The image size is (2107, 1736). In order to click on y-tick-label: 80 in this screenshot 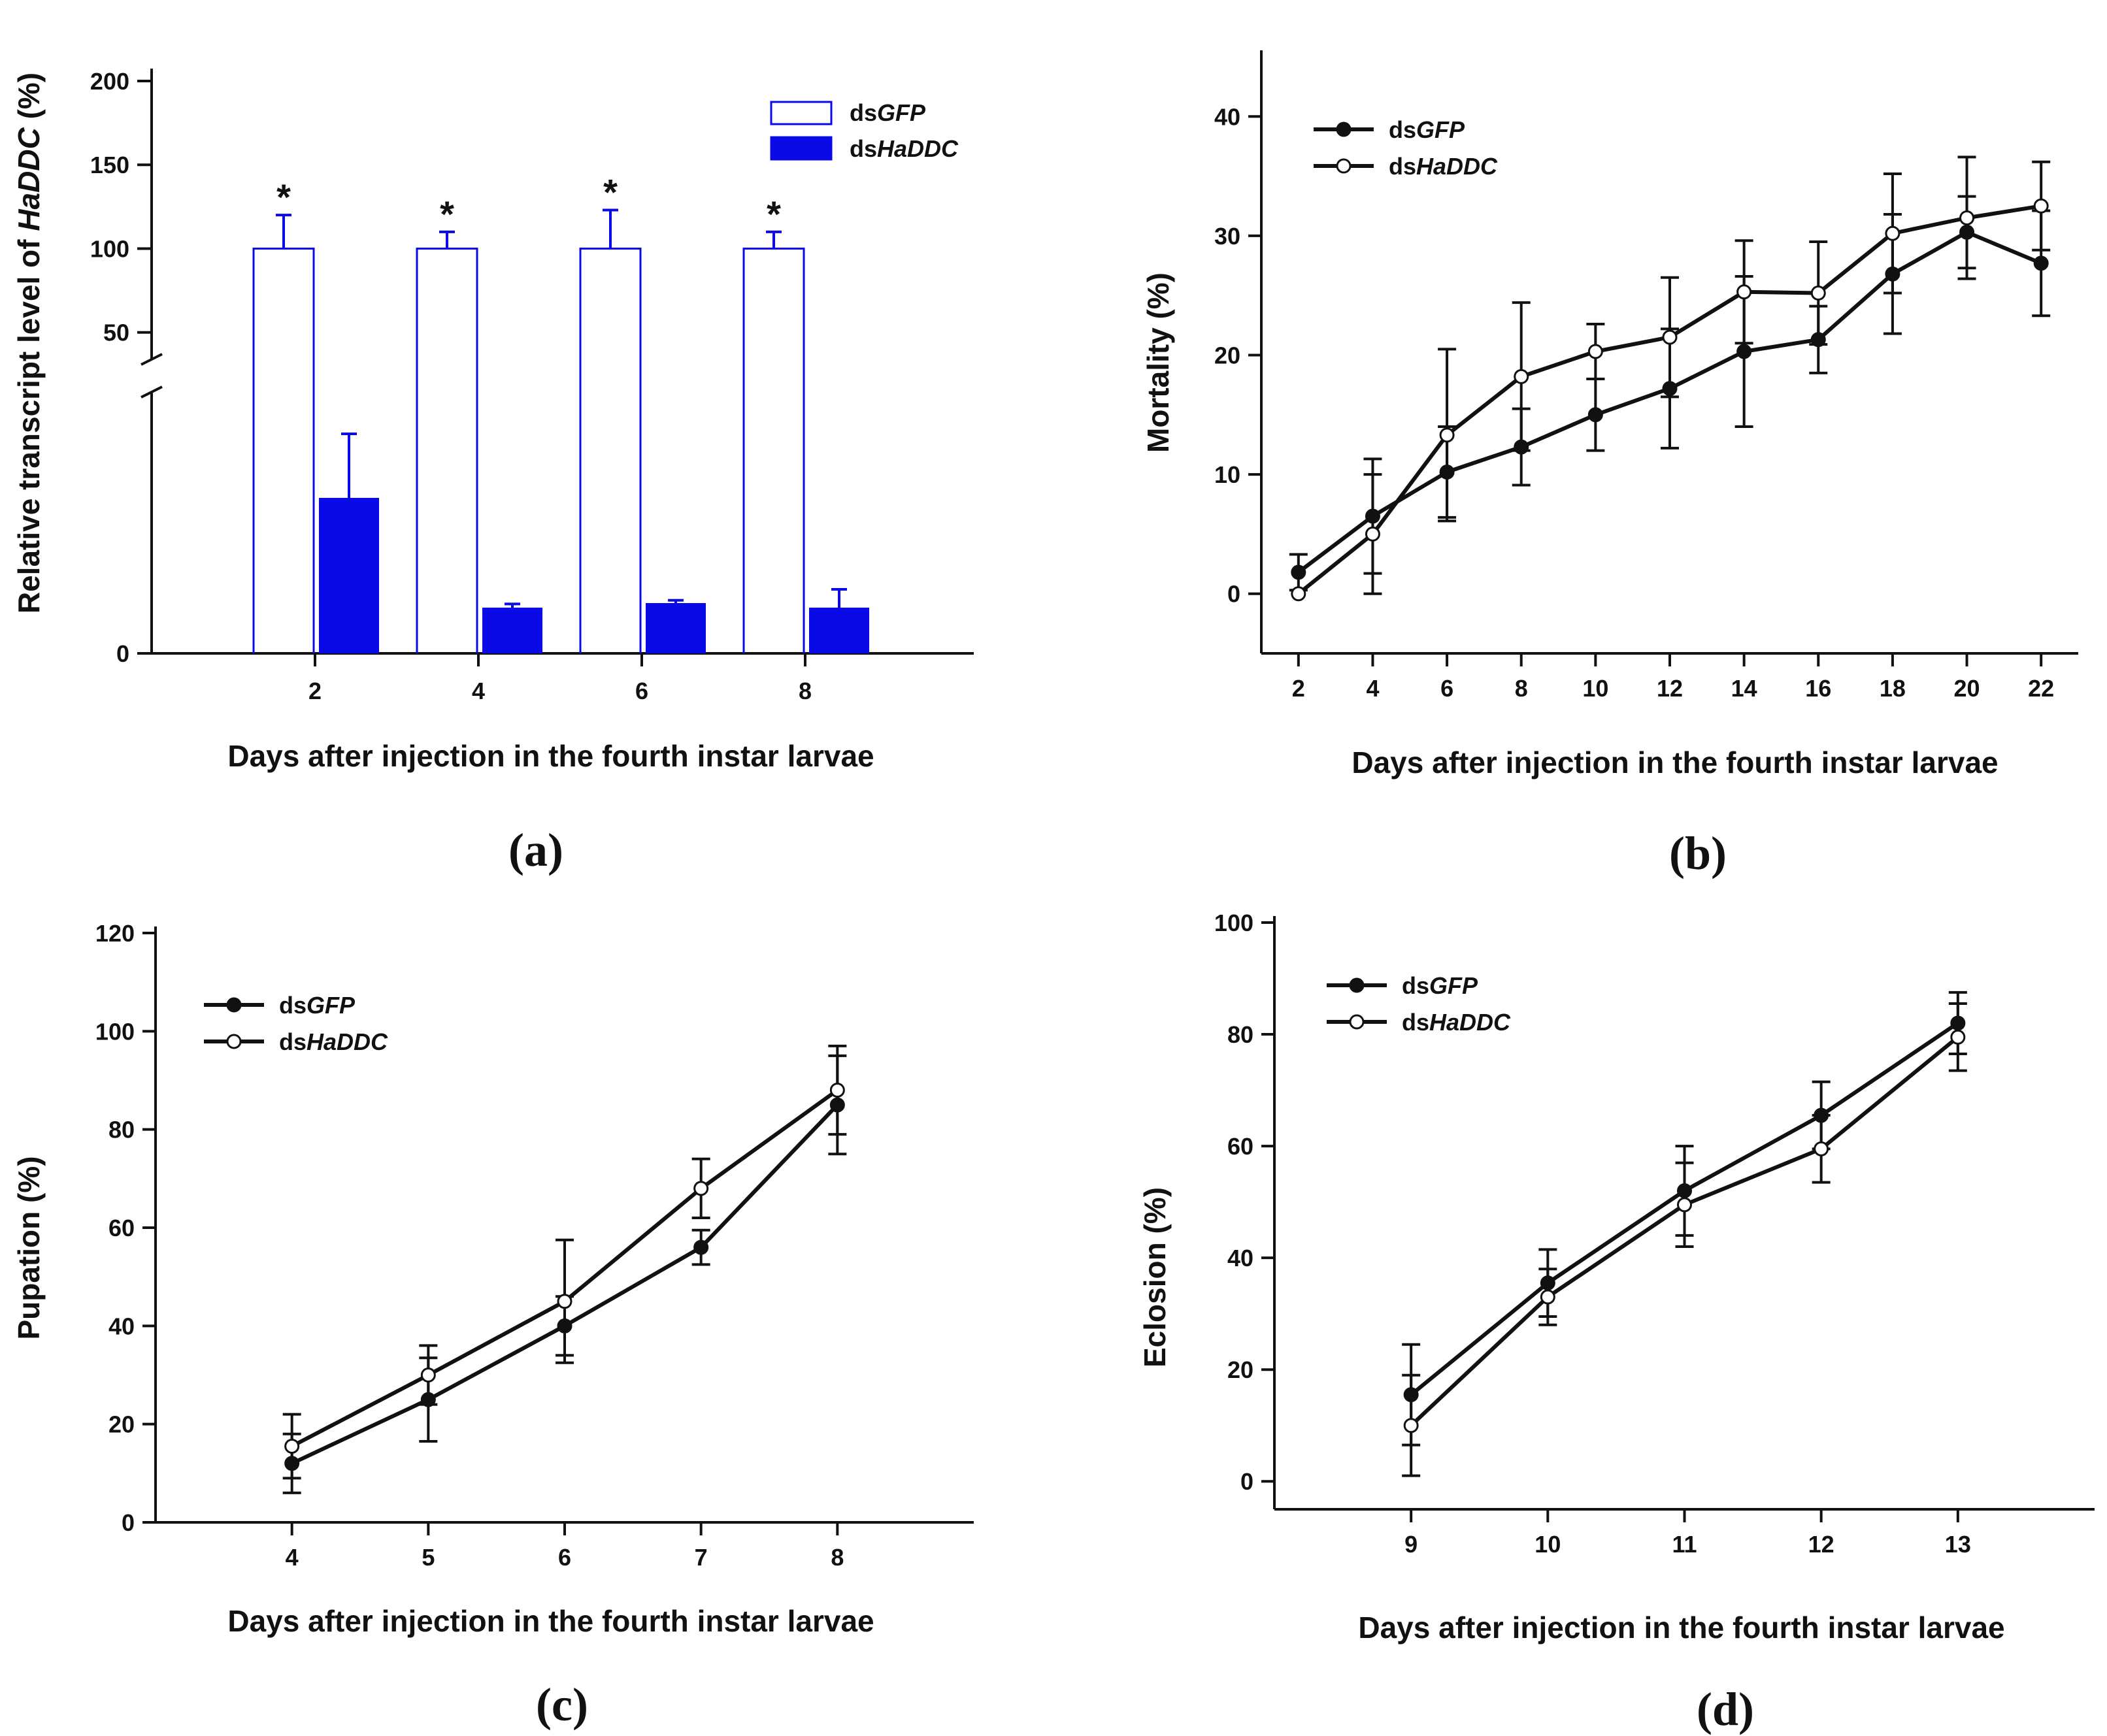, I will do `click(1240, 1034)`.